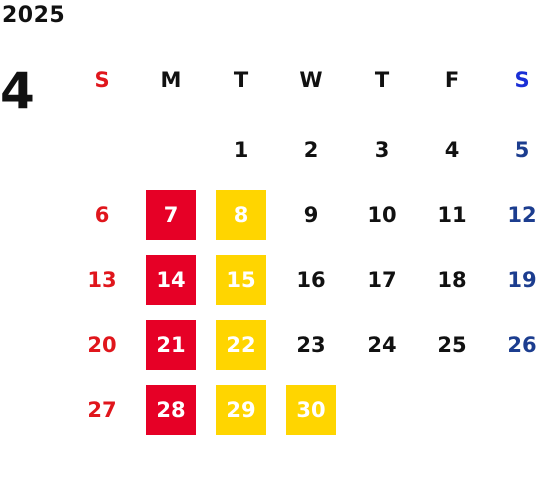 This screenshot has height=503, width=548. What do you see at coordinates (452, 150) in the screenshot?
I see `day-cell-4: 4` at bounding box center [452, 150].